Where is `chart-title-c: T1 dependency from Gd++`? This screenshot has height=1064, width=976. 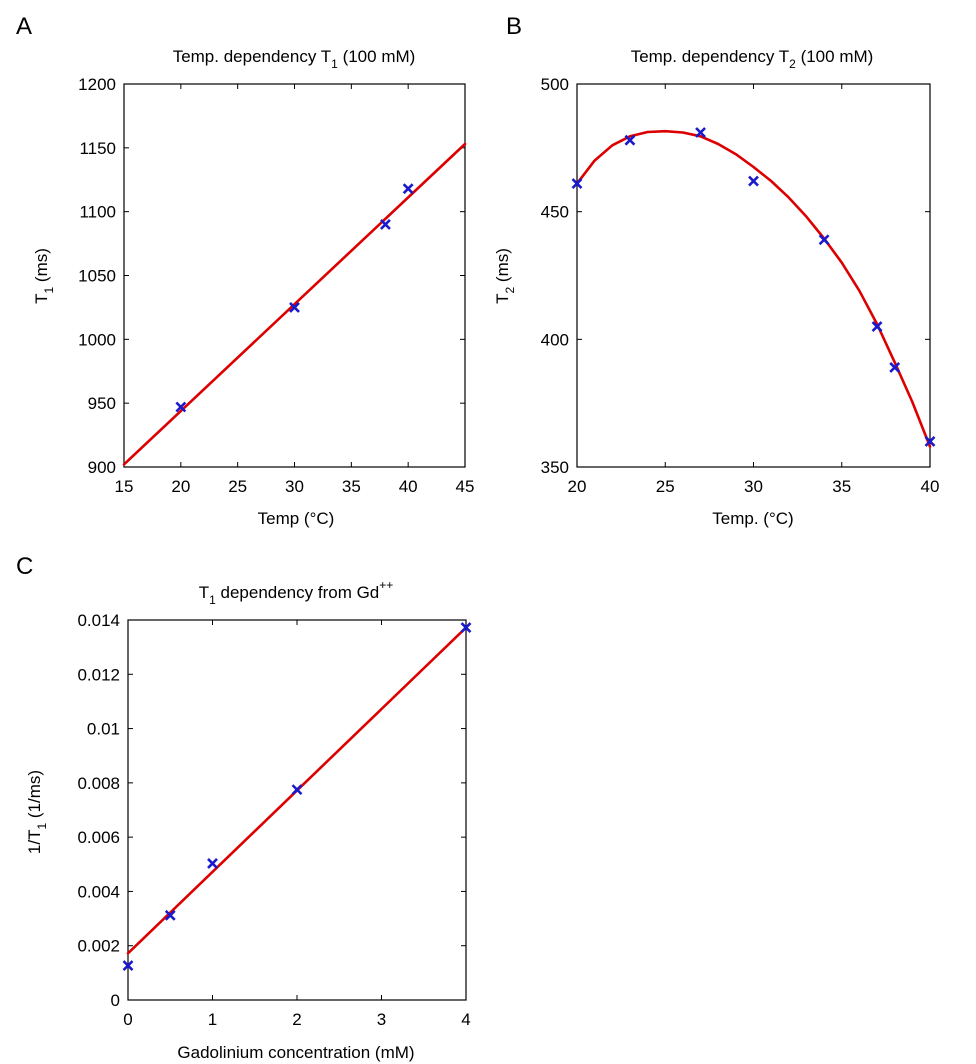
chart-title-c: T1 dependency from Gd++ is located at coordinates (296, 592).